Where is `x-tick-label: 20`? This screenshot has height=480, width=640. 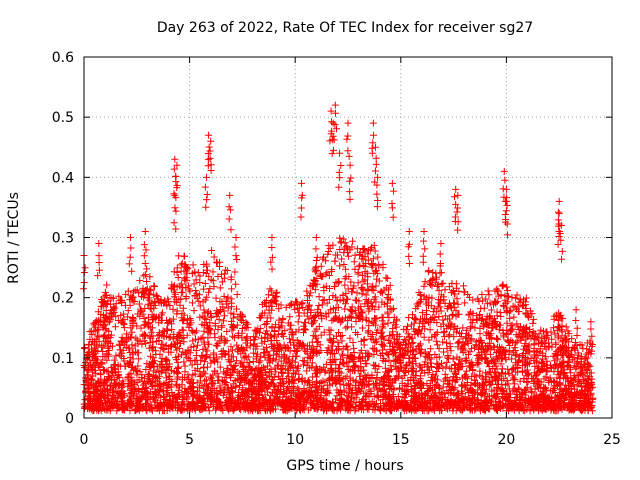
x-tick-label: 20 is located at coordinates (506, 440).